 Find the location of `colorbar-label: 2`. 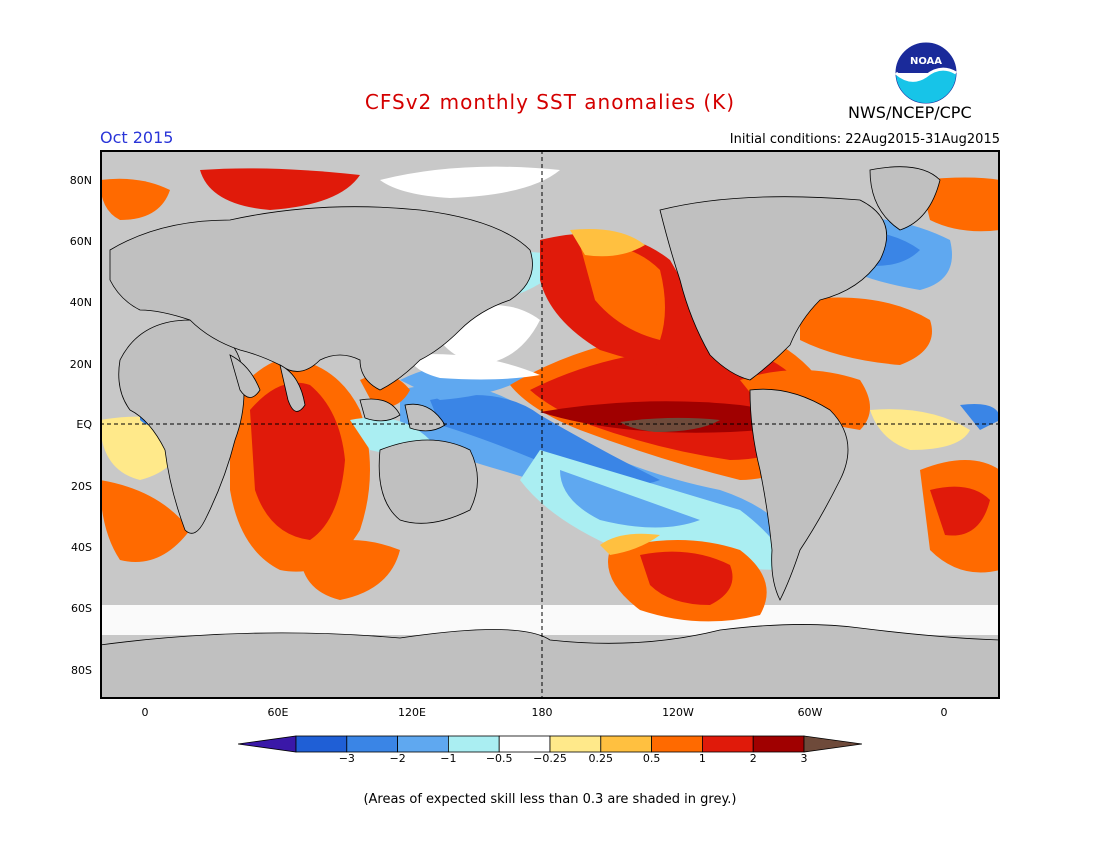

colorbar-label: 2 is located at coordinates (753, 758).